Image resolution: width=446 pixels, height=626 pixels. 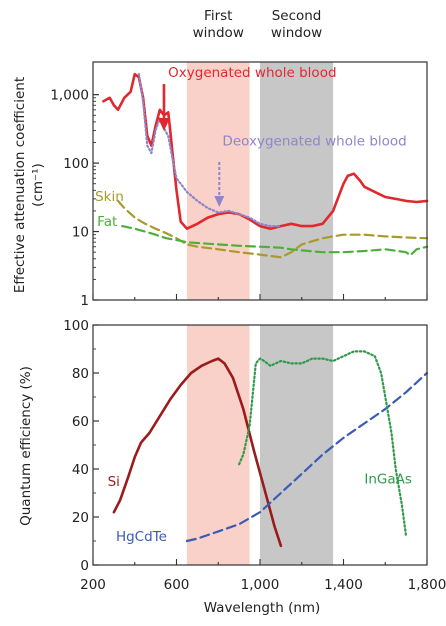 What do you see at coordinates (80, 374) in the screenshot?
I see `y-tick-label: 80` at bounding box center [80, 374].